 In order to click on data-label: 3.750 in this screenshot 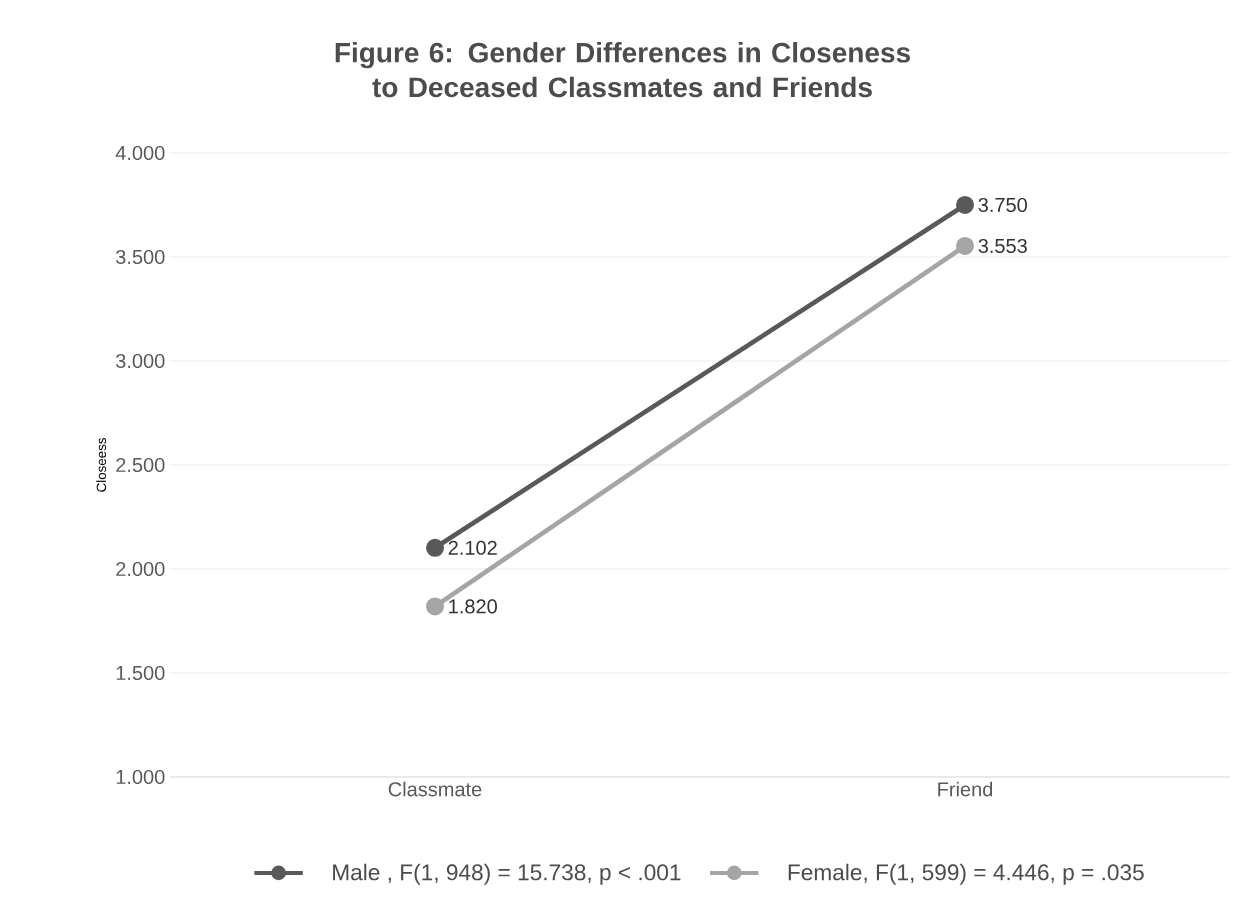, I will do `click(1002, 205)`.